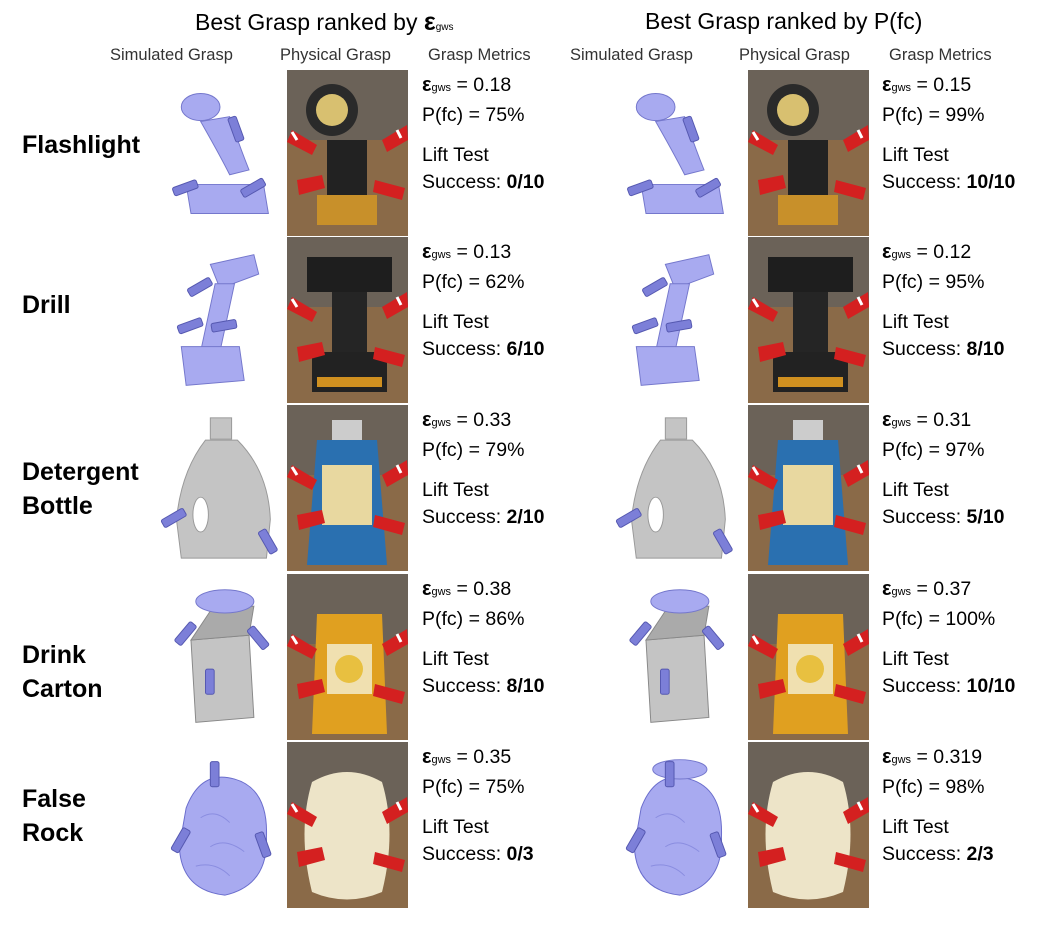 The height and width of the screenshot is (929, 1037). What do you see at coordinates (980, 854) in the screenshot?
I see `success-value: 2/3` at bounding box center [980, 854].